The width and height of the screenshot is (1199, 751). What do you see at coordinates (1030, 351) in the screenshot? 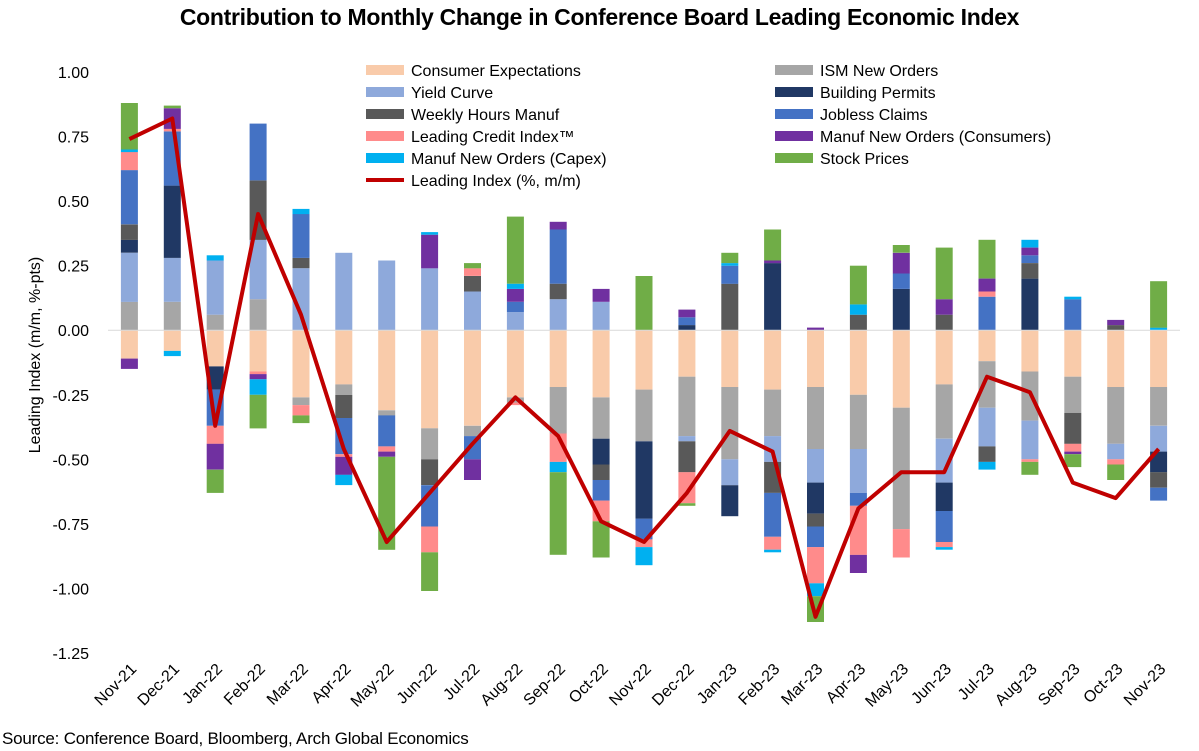
I see `bar-segment-aug-23-s0` at bounding box center [1030, 351].